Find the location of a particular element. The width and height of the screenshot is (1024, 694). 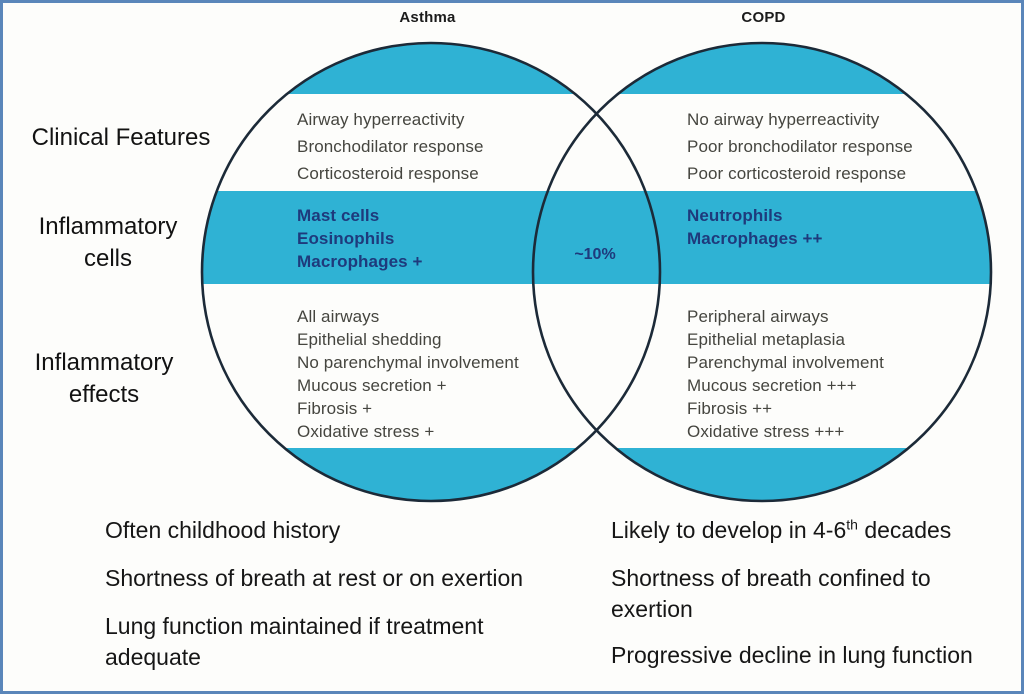

inflammatory-cells-band is located at coordinates (596, 237).